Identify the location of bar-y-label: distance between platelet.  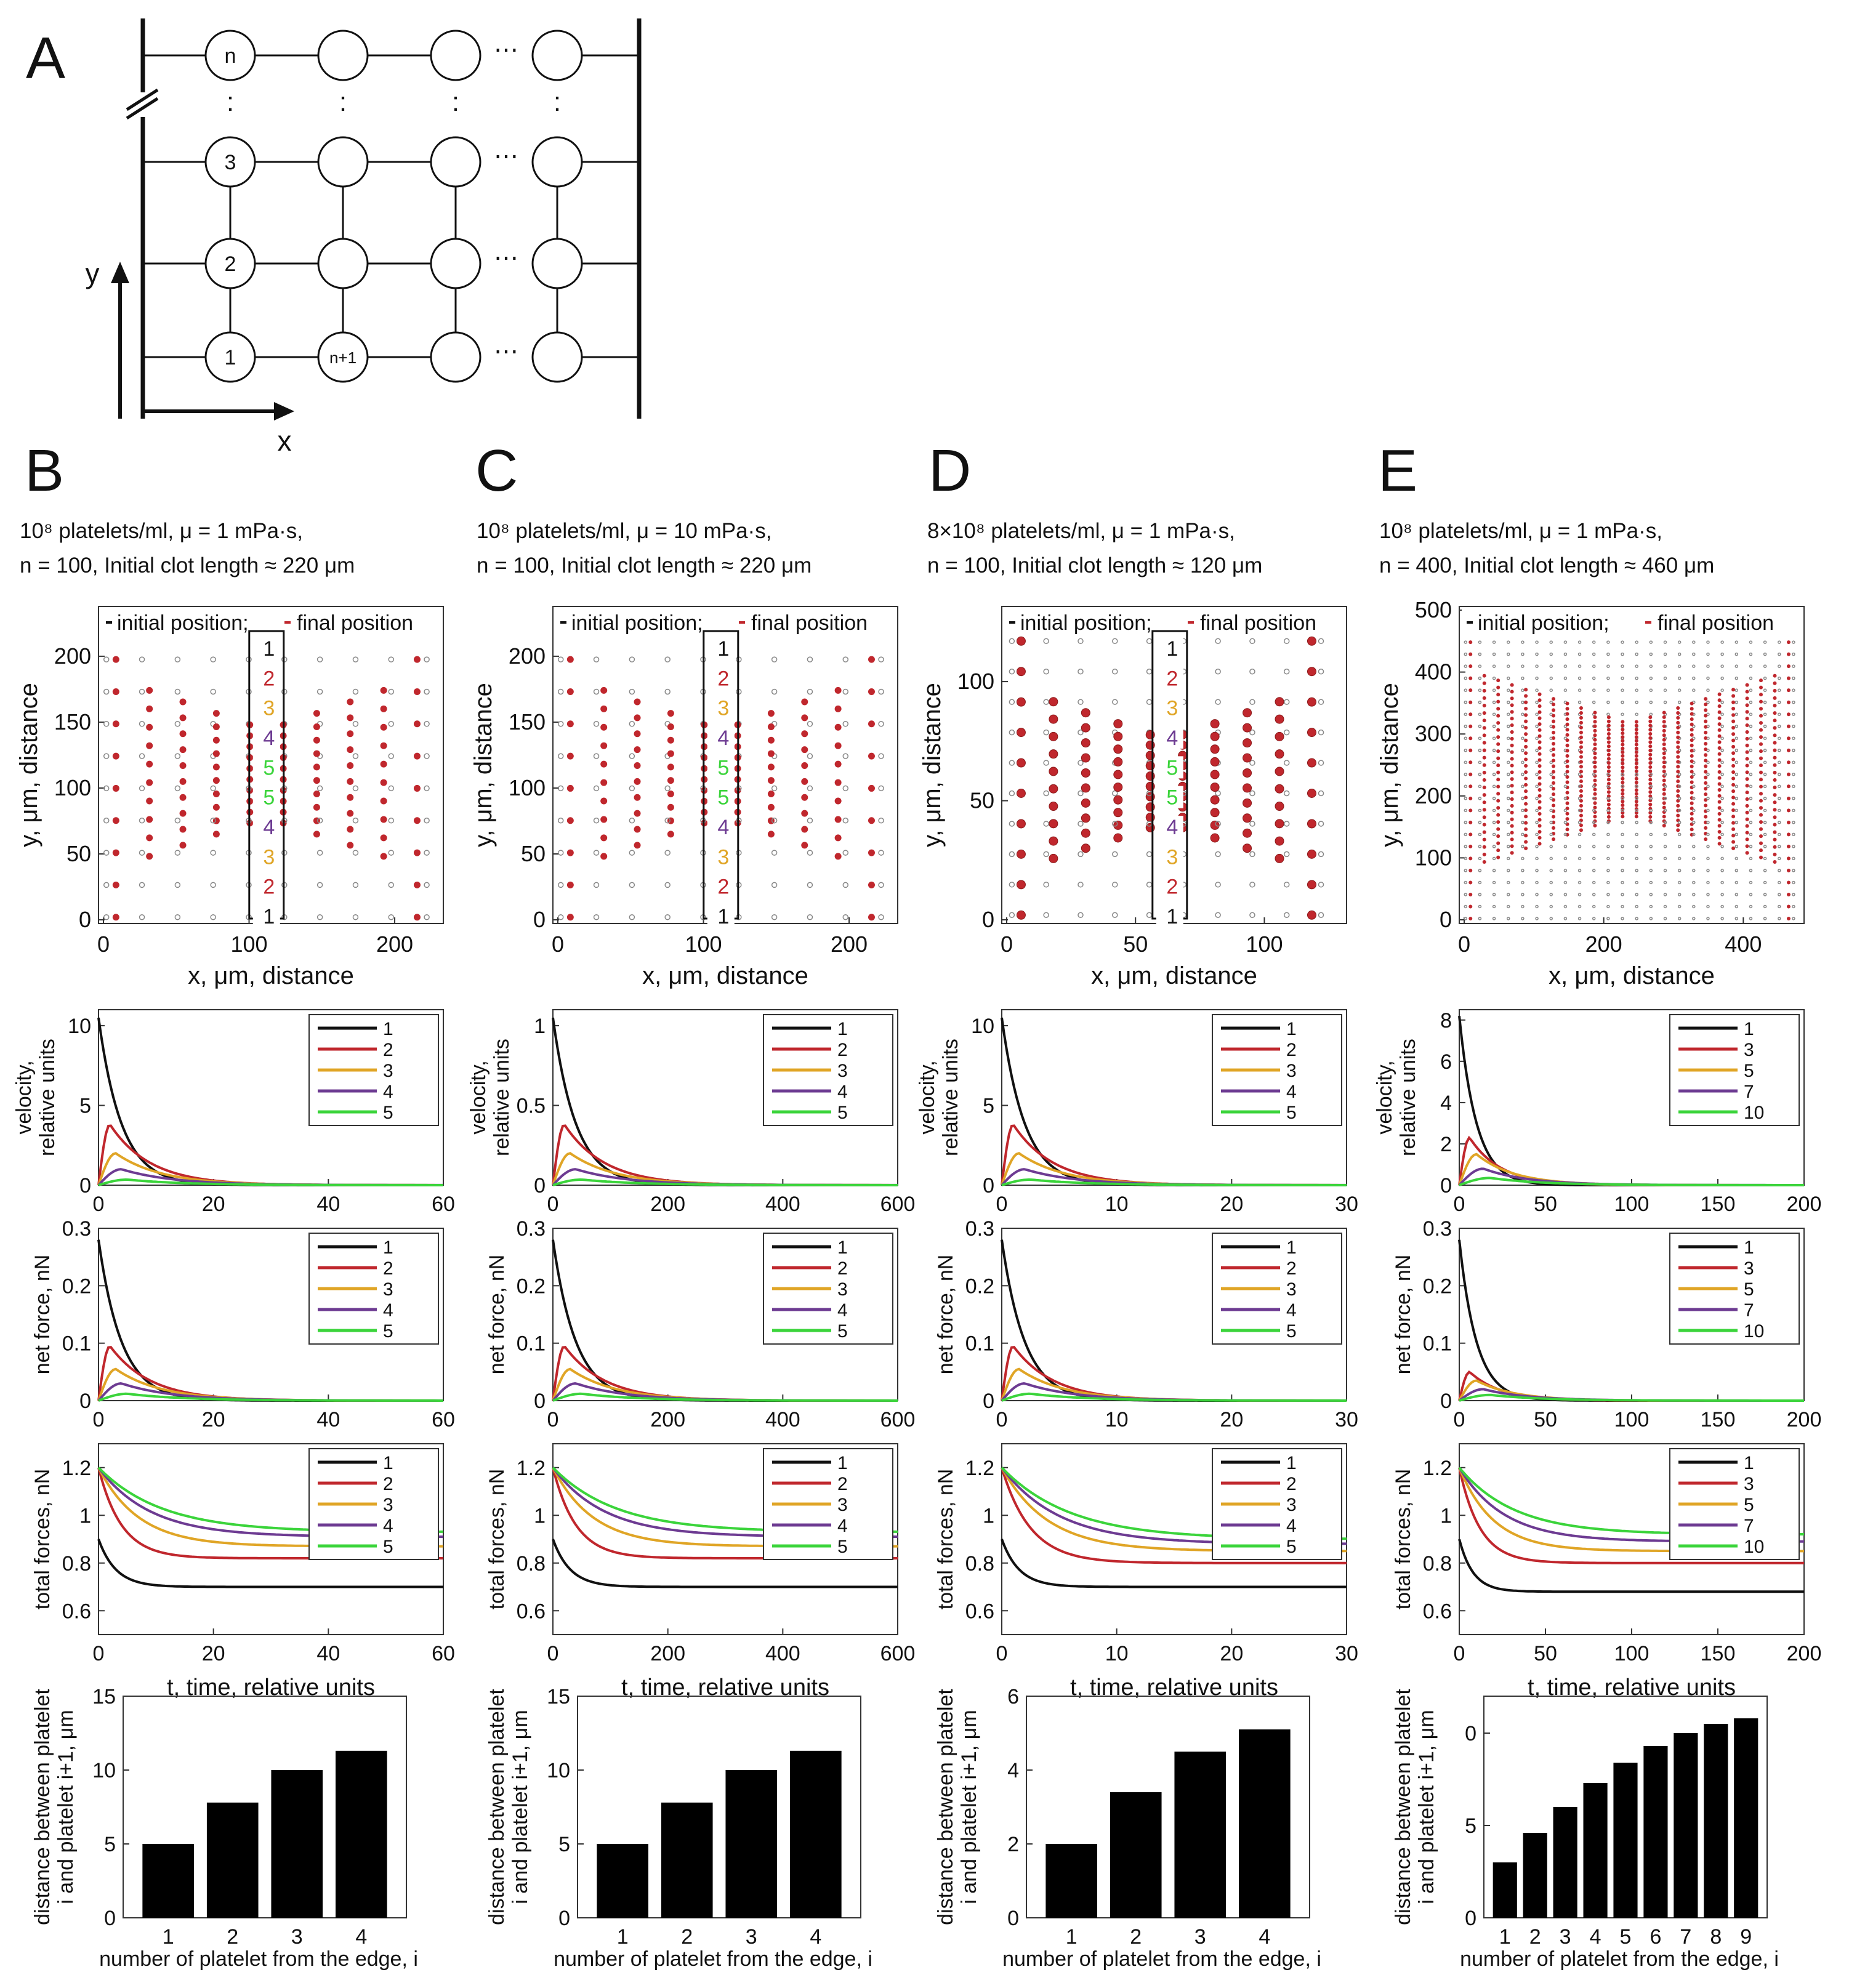
(497, 1807).